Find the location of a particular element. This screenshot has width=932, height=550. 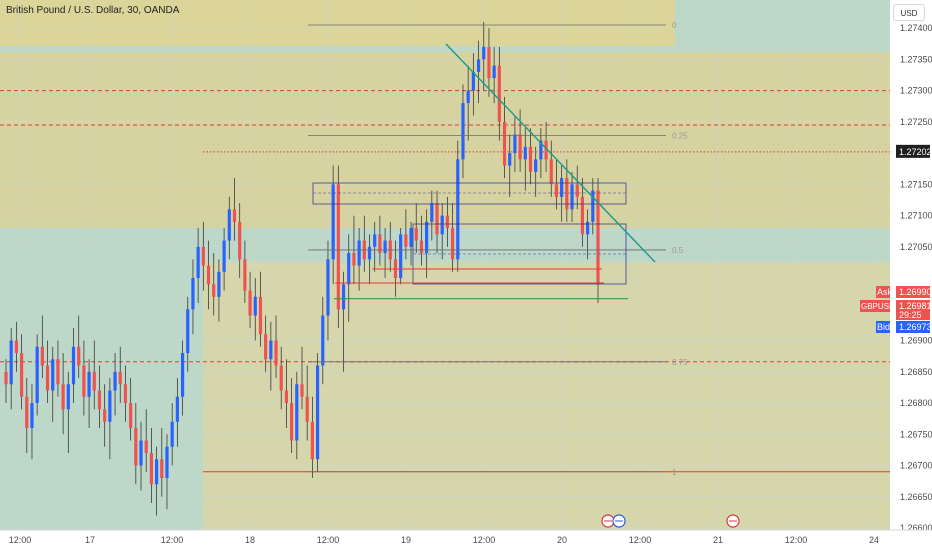

fib-label-3: 0.75 is located at coordinates (680, 362).